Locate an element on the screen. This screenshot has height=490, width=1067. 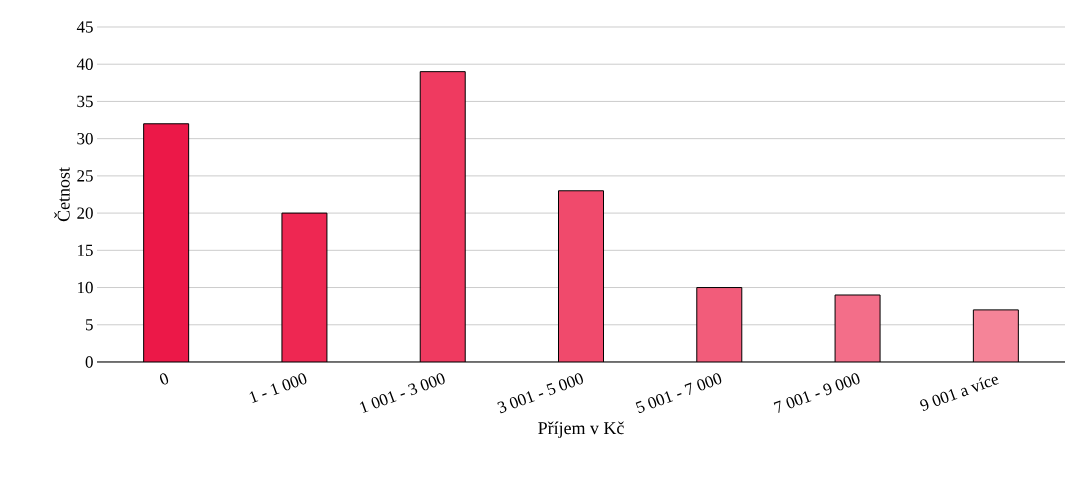
x-tick-label: 1 001 - 3 000 is located at coordinates (402, 393).